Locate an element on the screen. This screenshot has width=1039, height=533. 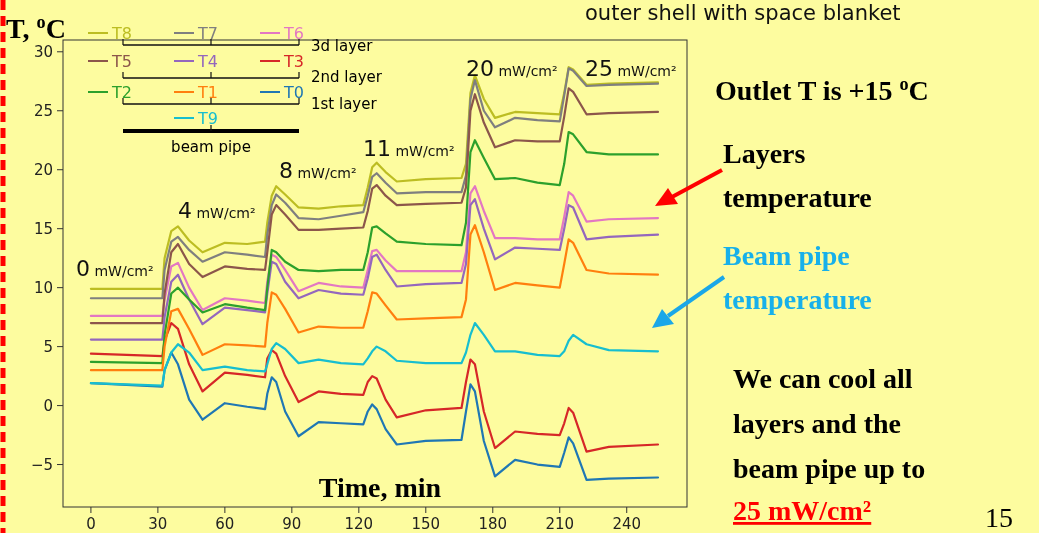
legend-label: T4 is located at coordinates (207, 61).